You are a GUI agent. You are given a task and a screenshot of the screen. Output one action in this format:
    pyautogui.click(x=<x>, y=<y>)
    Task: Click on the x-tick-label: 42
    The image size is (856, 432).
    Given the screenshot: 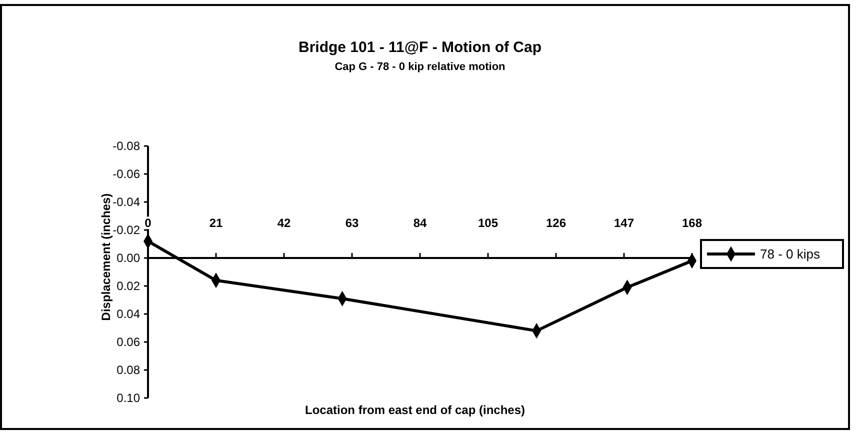 What is the action you would take?
    pyautogui.click(x=284, y=223)
    